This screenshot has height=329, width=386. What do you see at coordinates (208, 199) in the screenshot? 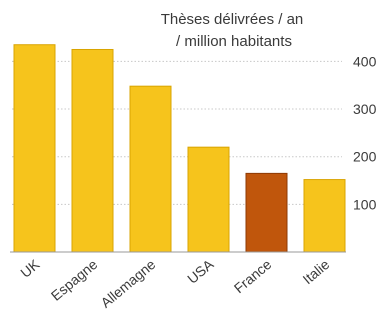
I see `bar-usa` at bounding box center [208, 199].